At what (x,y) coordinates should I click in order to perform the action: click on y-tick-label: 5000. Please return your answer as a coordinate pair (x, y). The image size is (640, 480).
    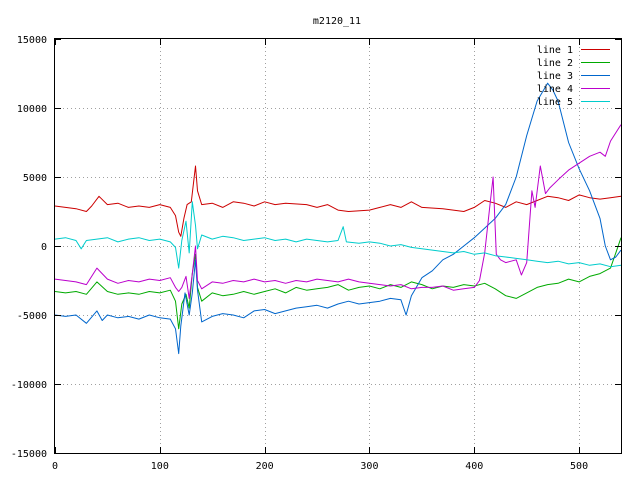
    Looking at the image, I should click on (35, 178).